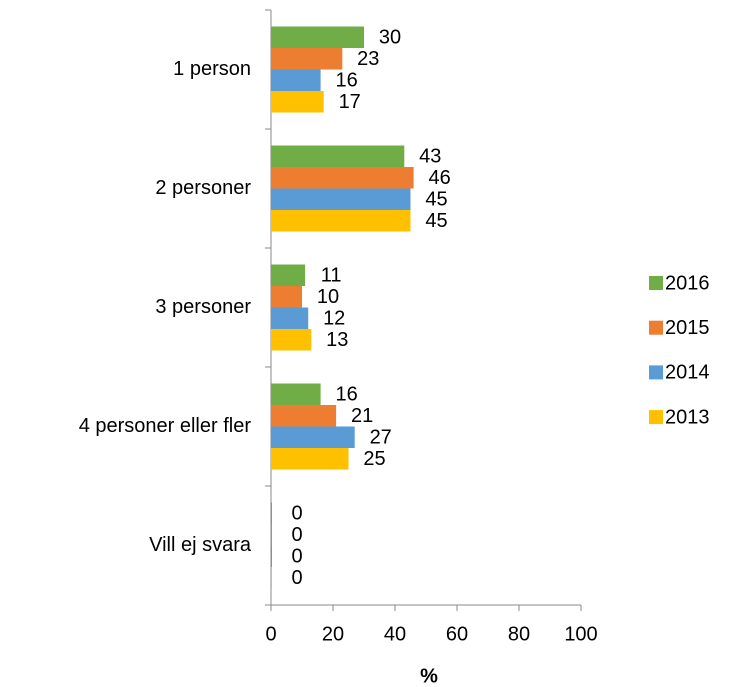 Image resolution: width=737 pixels, height=687 pixels. I want to click on legend-label: 2015, so click(687, 328).